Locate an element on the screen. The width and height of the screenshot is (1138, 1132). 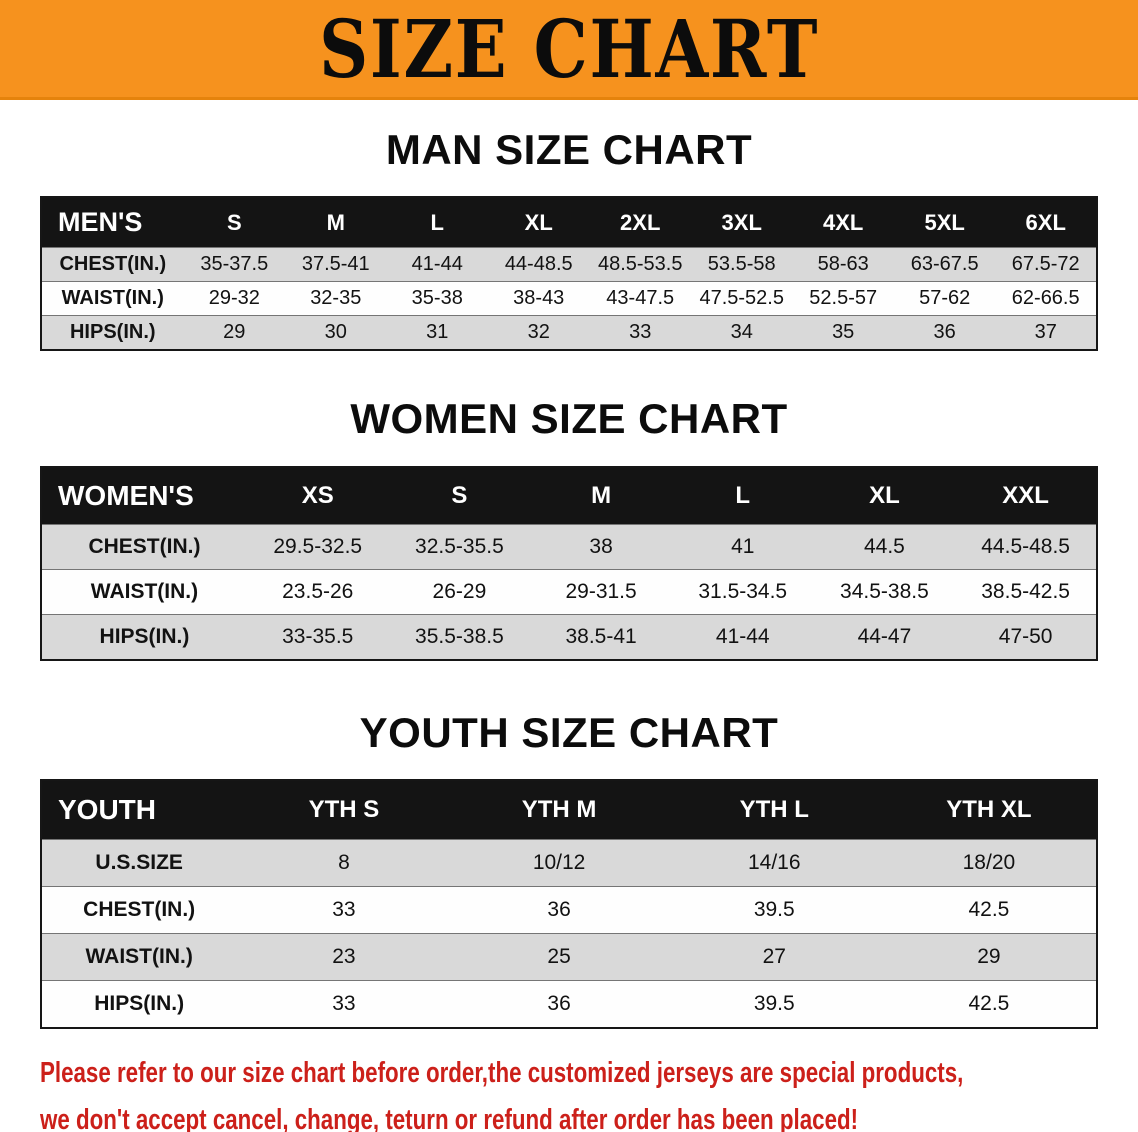
size-value: 29.5-32.5 is located at coordinates (318, 546).